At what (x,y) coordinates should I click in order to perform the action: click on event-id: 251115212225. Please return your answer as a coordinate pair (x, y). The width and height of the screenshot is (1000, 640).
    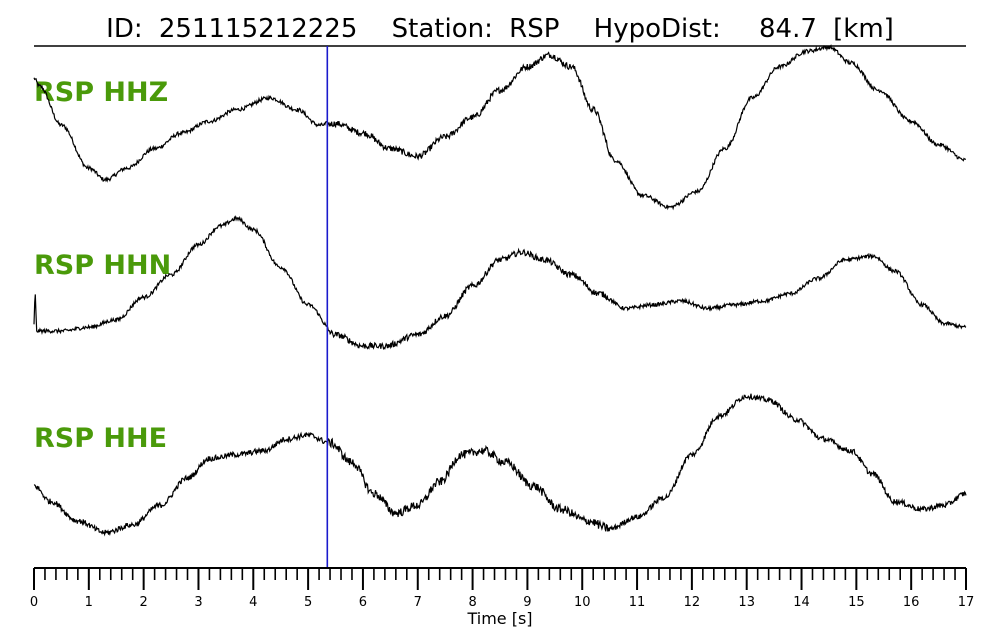
    Looking at the image, I should click on (258, 29).